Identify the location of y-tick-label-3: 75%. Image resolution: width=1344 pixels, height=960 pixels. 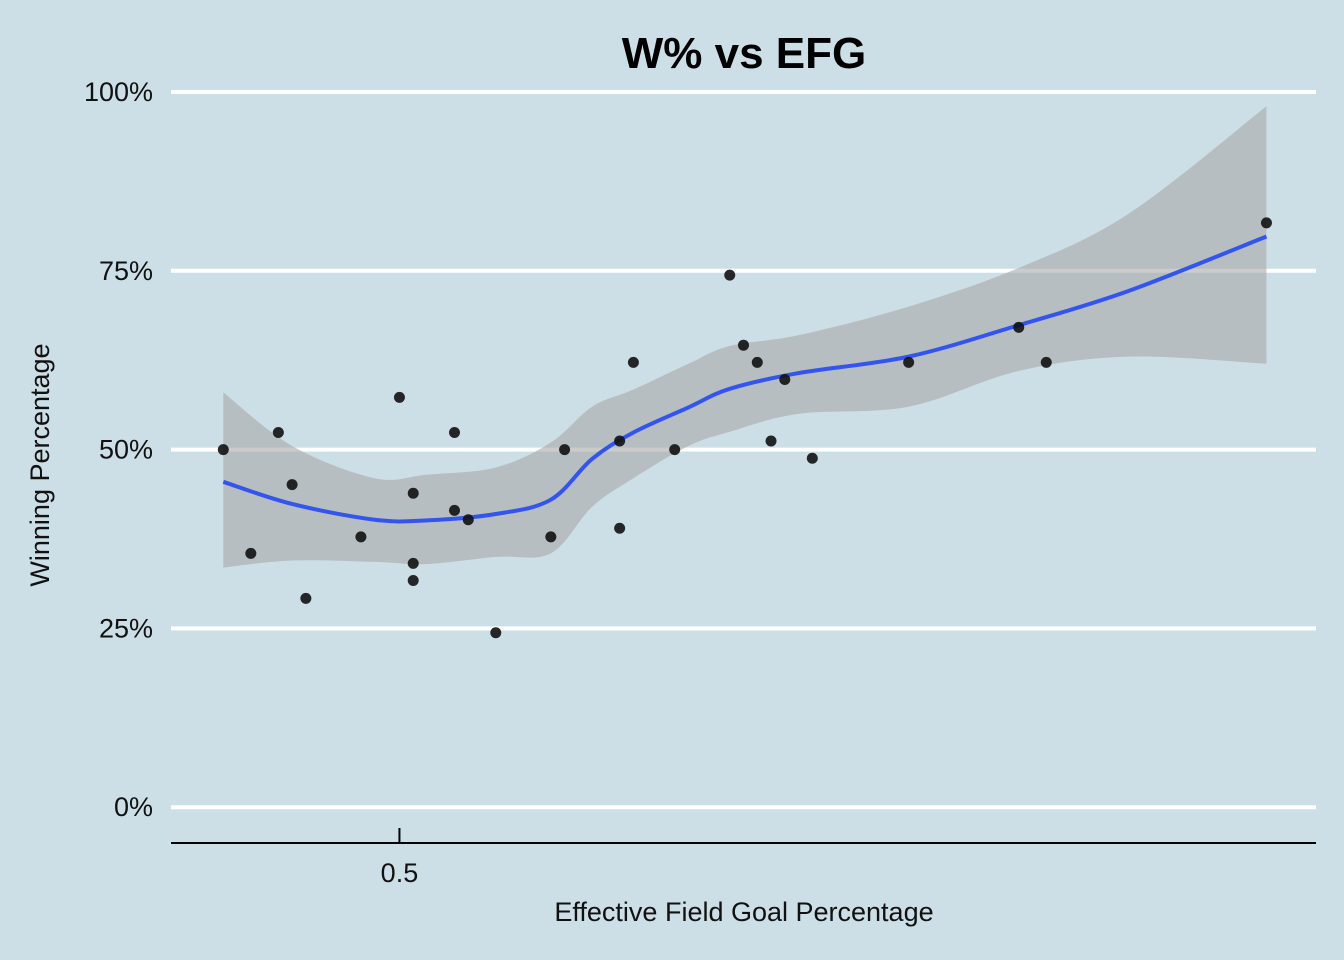
(126, 271).